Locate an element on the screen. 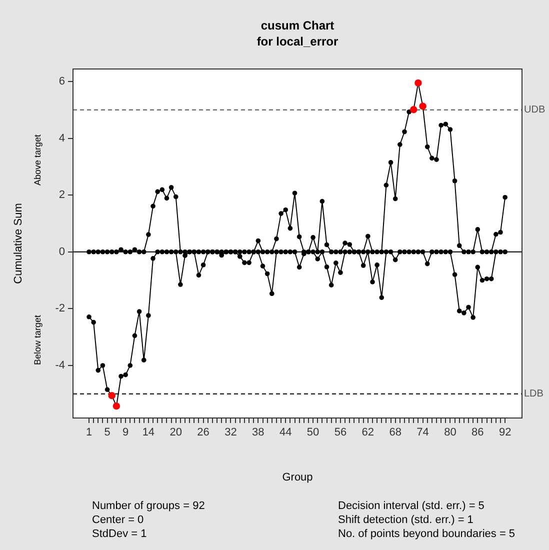 This screenshot has height=550, width=549. x-tick-label: 50 is located at coordinates (313, 432).